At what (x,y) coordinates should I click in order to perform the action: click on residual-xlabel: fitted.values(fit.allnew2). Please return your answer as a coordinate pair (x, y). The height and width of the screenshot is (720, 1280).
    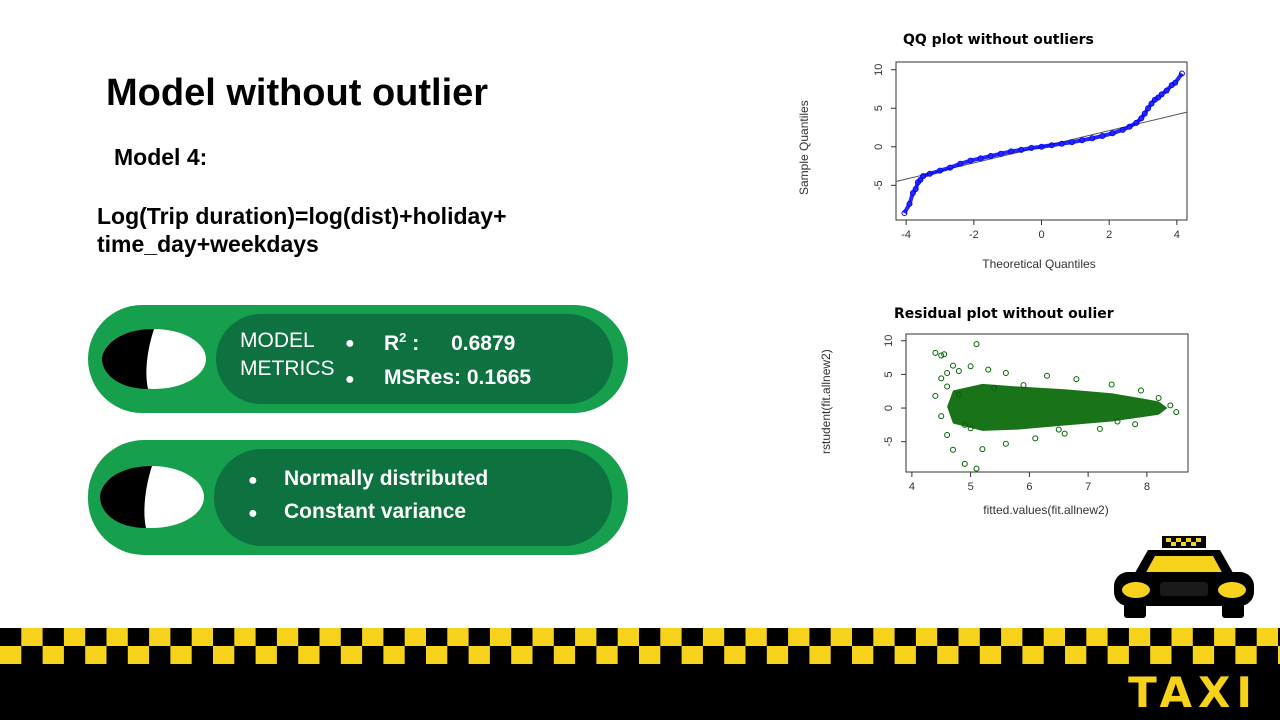
    Looking at the image, I should click on (1045, 510).